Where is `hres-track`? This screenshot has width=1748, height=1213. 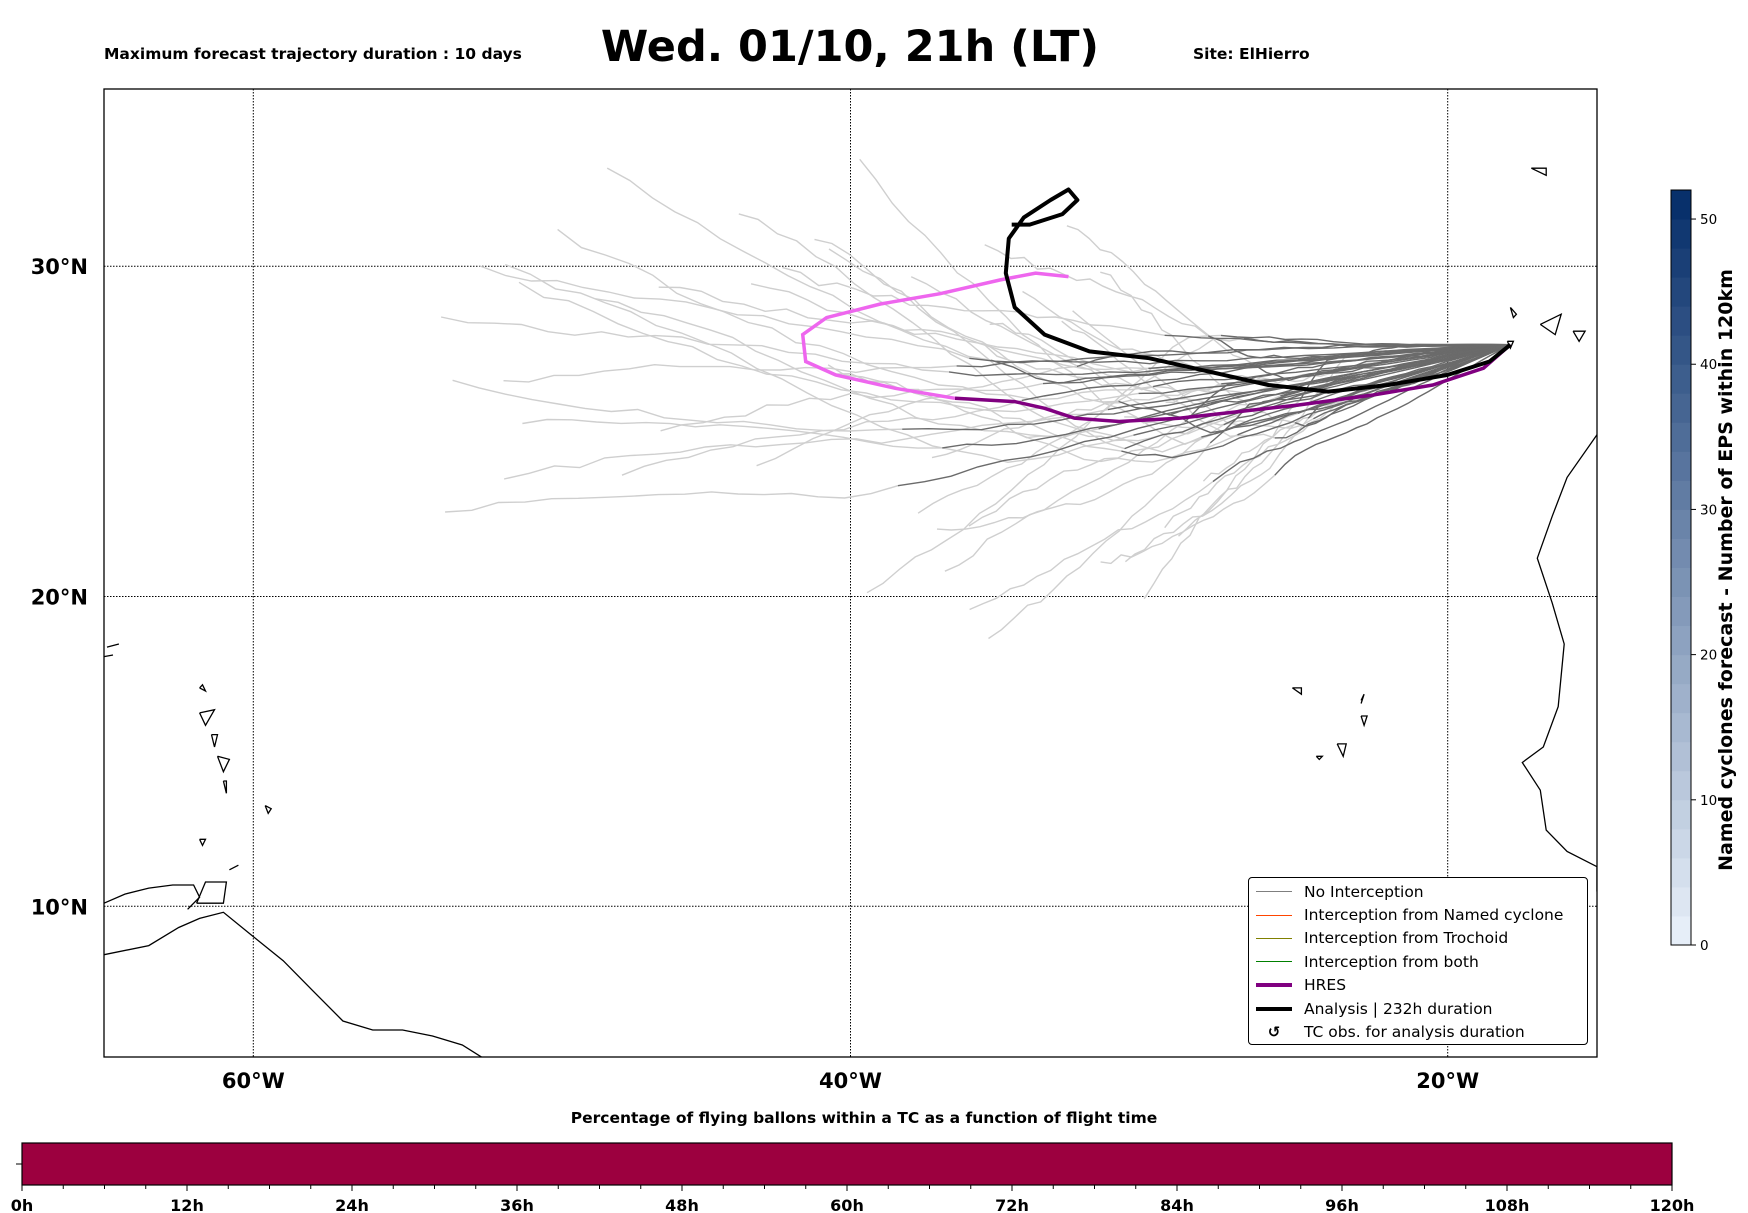
hres-track is located at coordinates (1156, 347).